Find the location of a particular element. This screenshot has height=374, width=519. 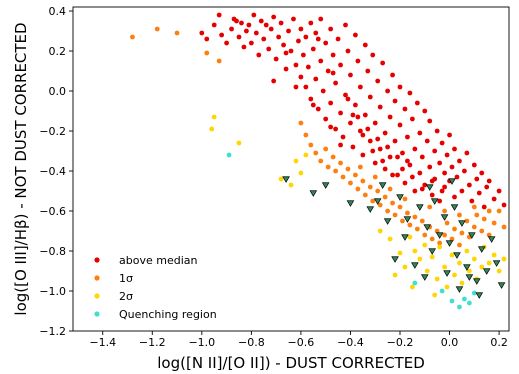

x-tick-label: −1.0 is located at coordinates (201, 342).